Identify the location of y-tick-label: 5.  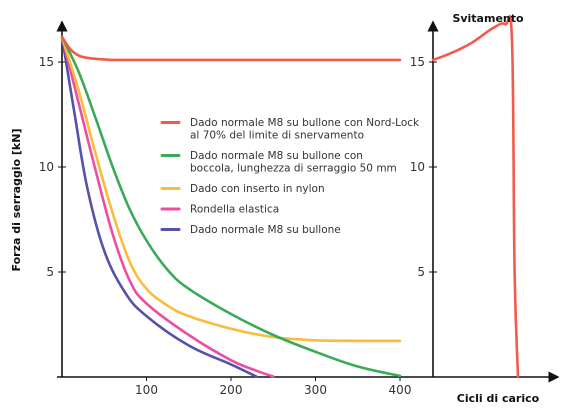
(50, 272).